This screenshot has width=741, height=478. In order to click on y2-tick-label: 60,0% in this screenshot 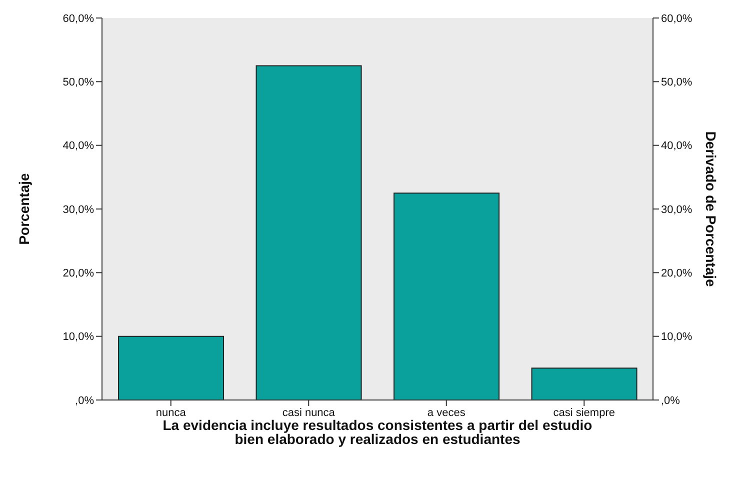, I will do `click(676, 18)`.